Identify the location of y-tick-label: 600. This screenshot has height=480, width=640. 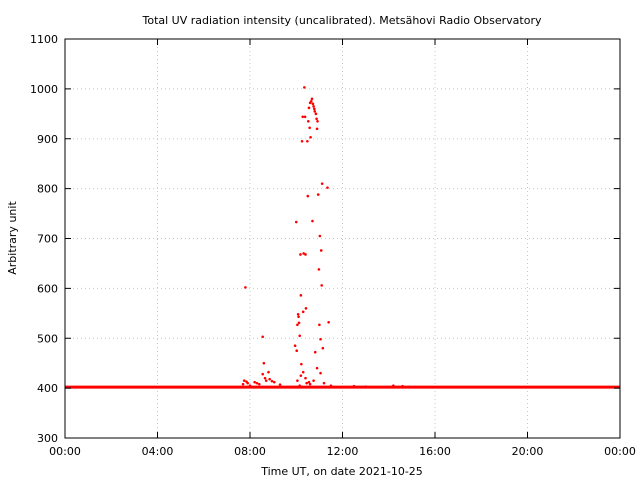
(47, 288).